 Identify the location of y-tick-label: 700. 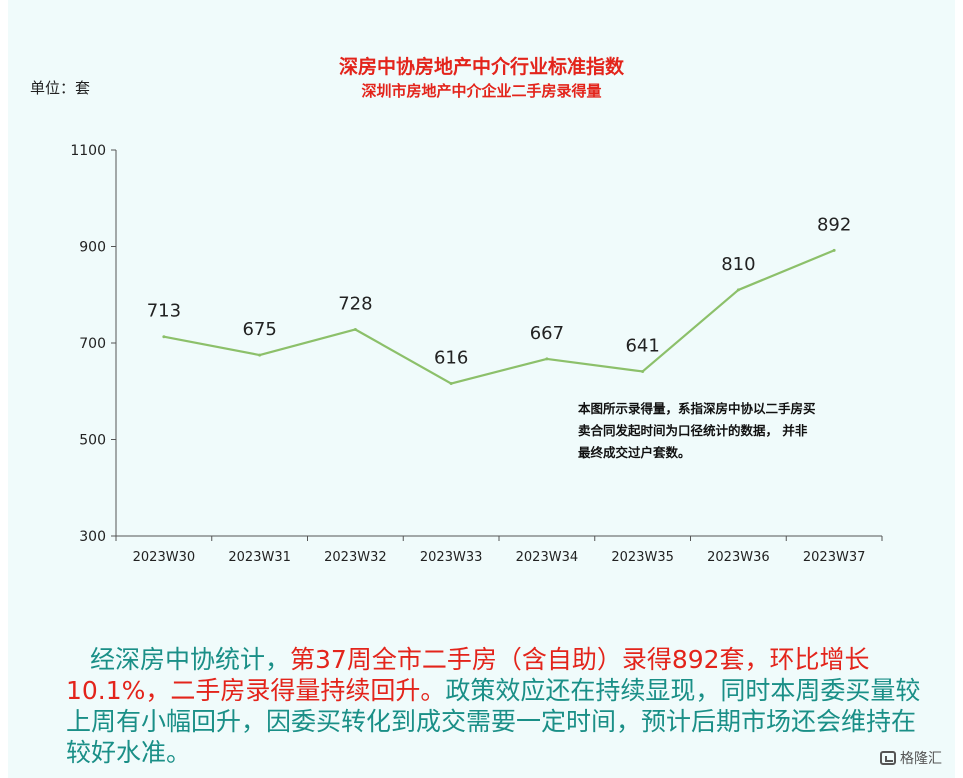
(92, 344).